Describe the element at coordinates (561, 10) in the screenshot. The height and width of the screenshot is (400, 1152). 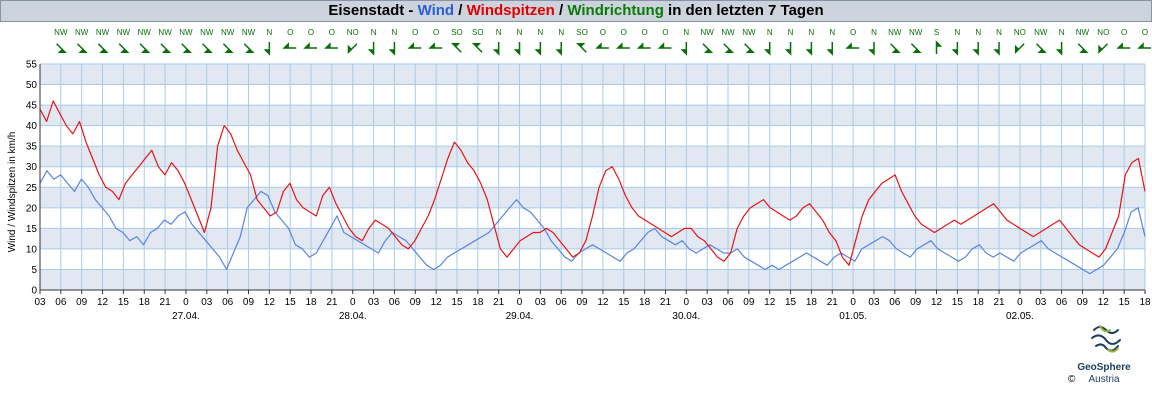
I see `title-sep-3: /` at that location.